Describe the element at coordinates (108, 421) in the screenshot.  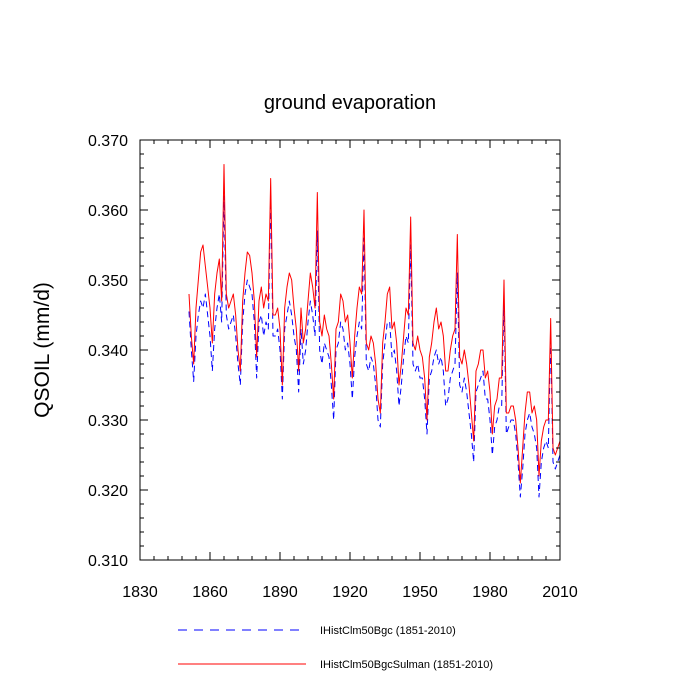
I see `y-tick-label: 0.330` at that location.